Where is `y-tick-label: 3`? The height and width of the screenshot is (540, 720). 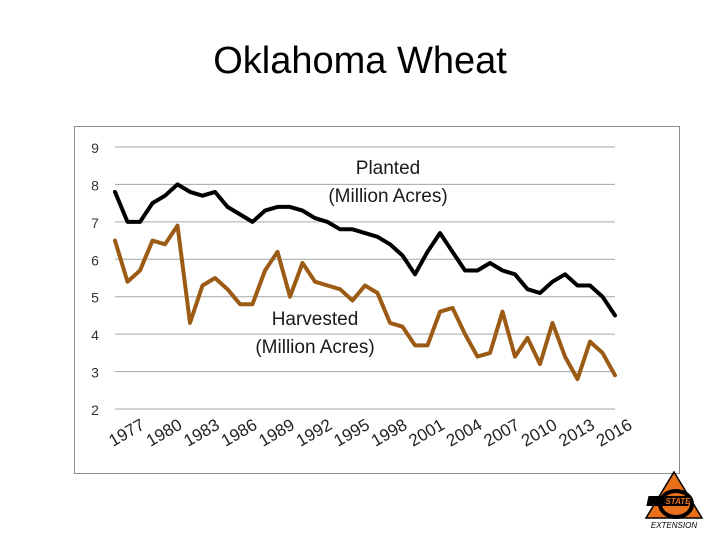
y-tick-label: 3 is located at coordinates (95, 373).